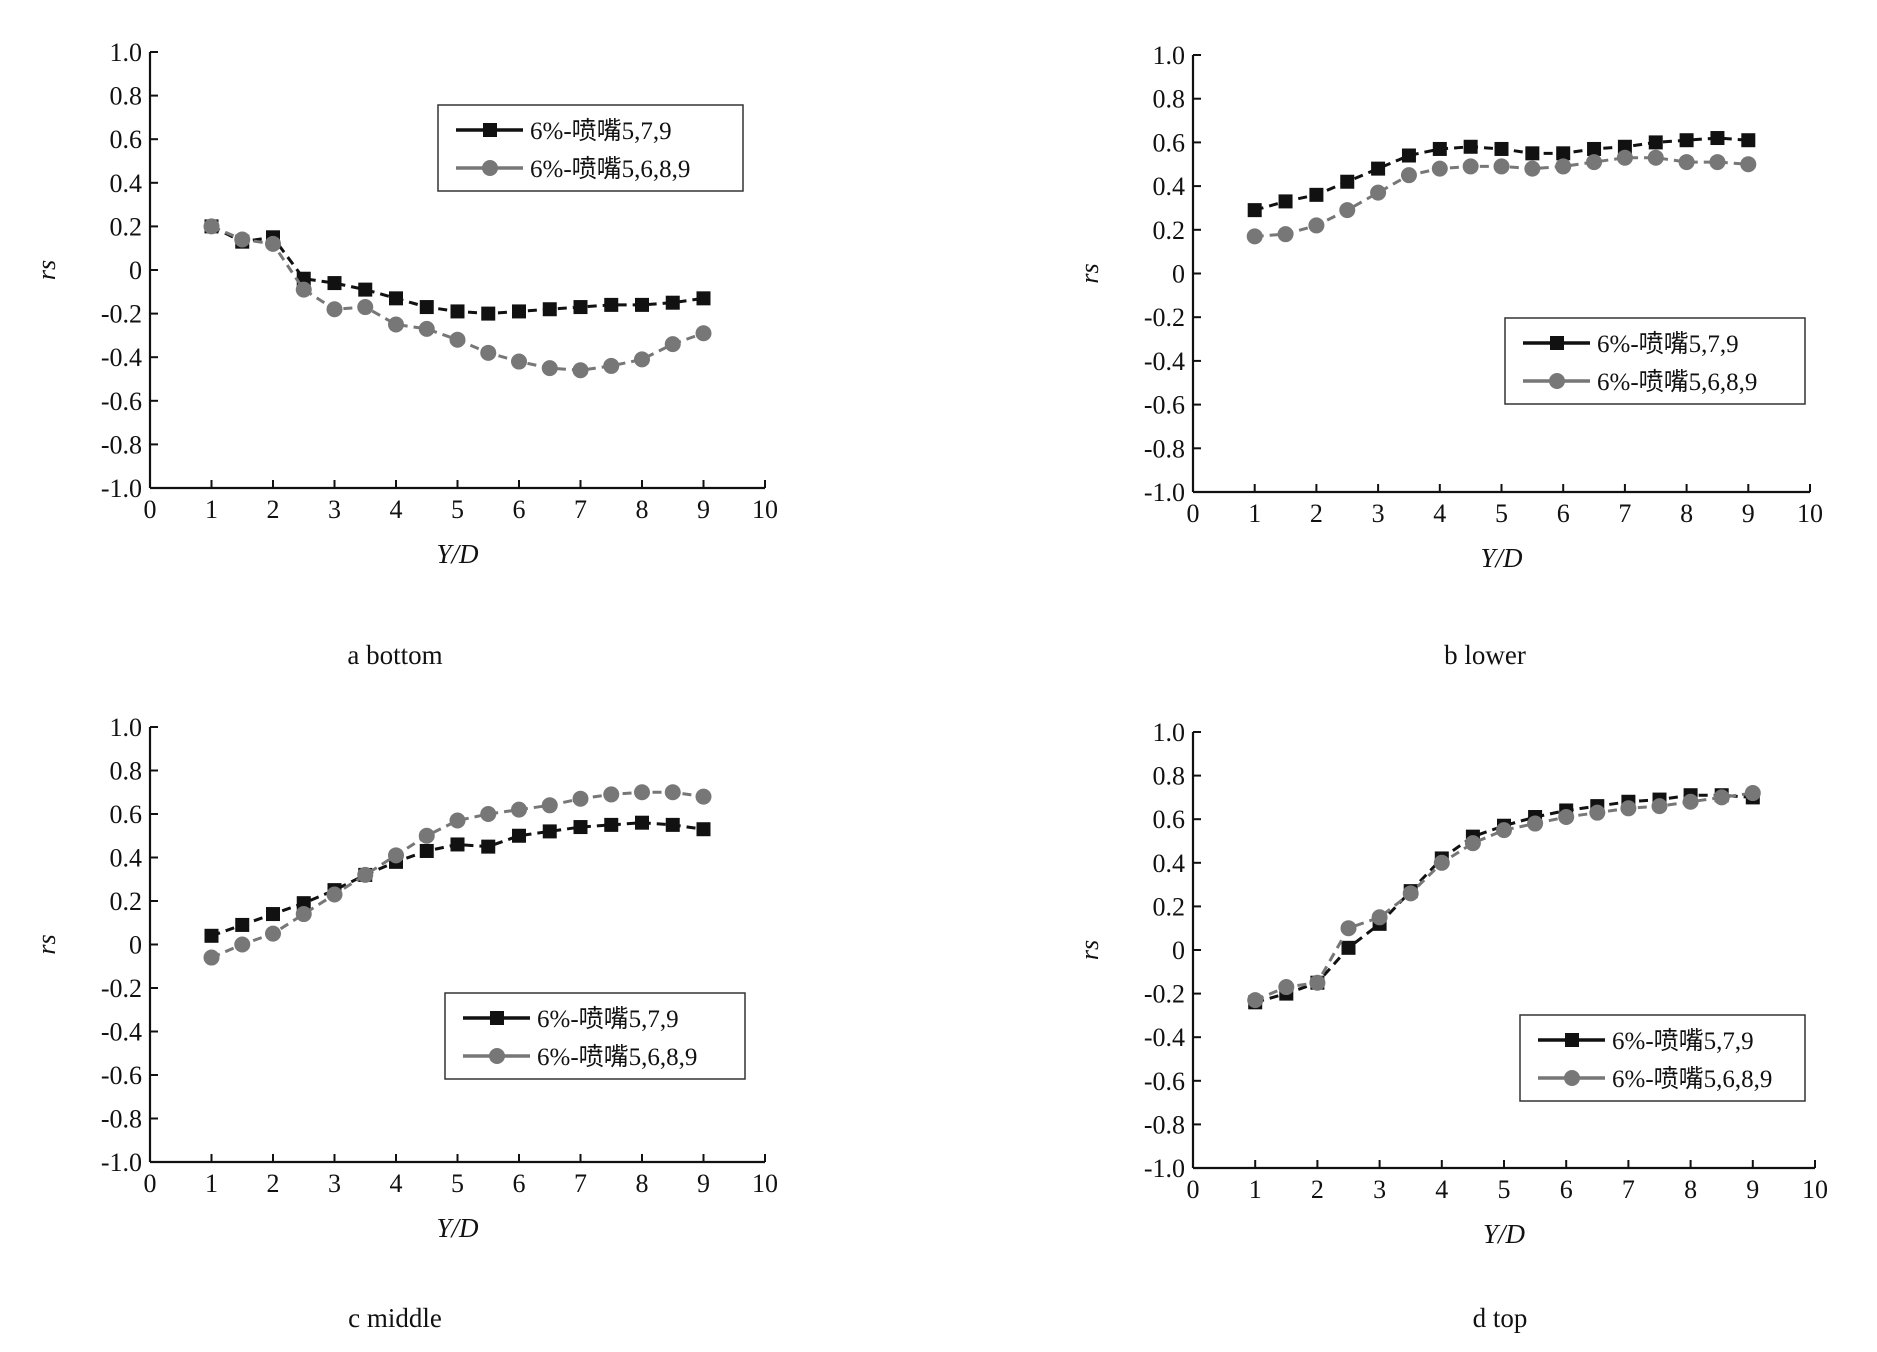 This screenshot has width=1877, height=1352. Describe the element at coordinates (703, 509) in the screenshot. I see `x-tick-label: 9` at that location.